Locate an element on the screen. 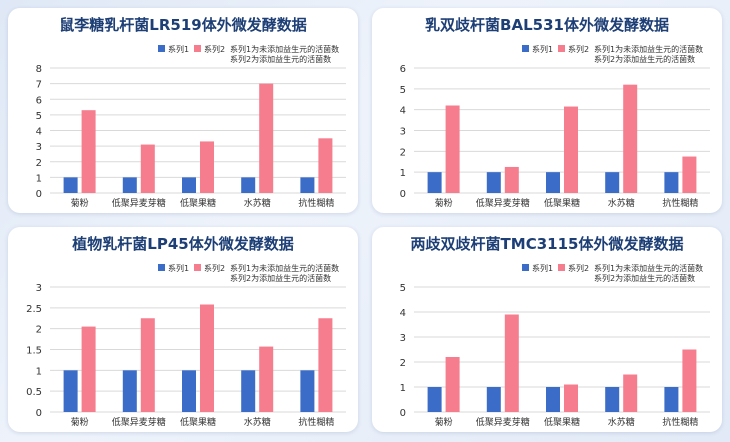 Image resolution: width=730 pixels, height=442 pixels. x-tick-label: 菊粉 is located at coordinates (444, 422).